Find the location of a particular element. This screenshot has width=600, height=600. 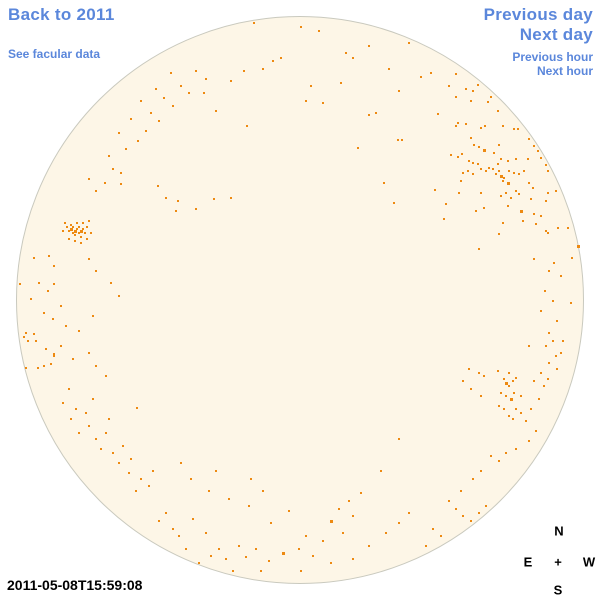

hour-navigation: Previous hour Next hour is located at coordinates (552, 64).